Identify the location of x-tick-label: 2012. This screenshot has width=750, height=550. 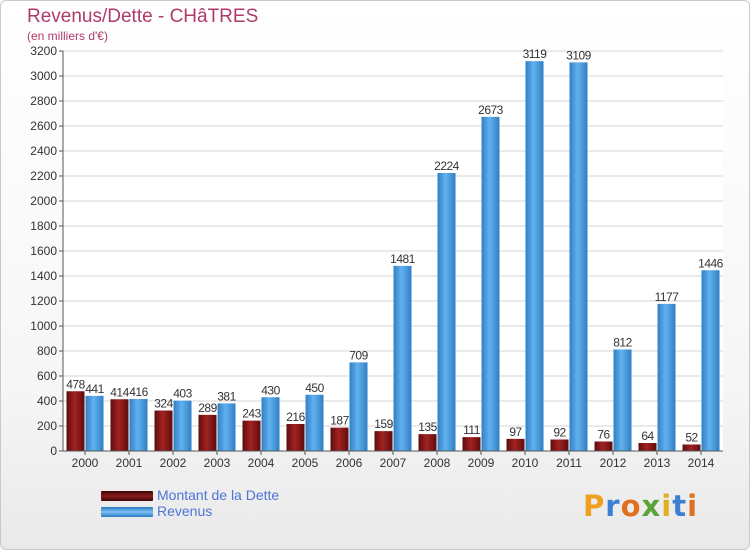
(613, 463).